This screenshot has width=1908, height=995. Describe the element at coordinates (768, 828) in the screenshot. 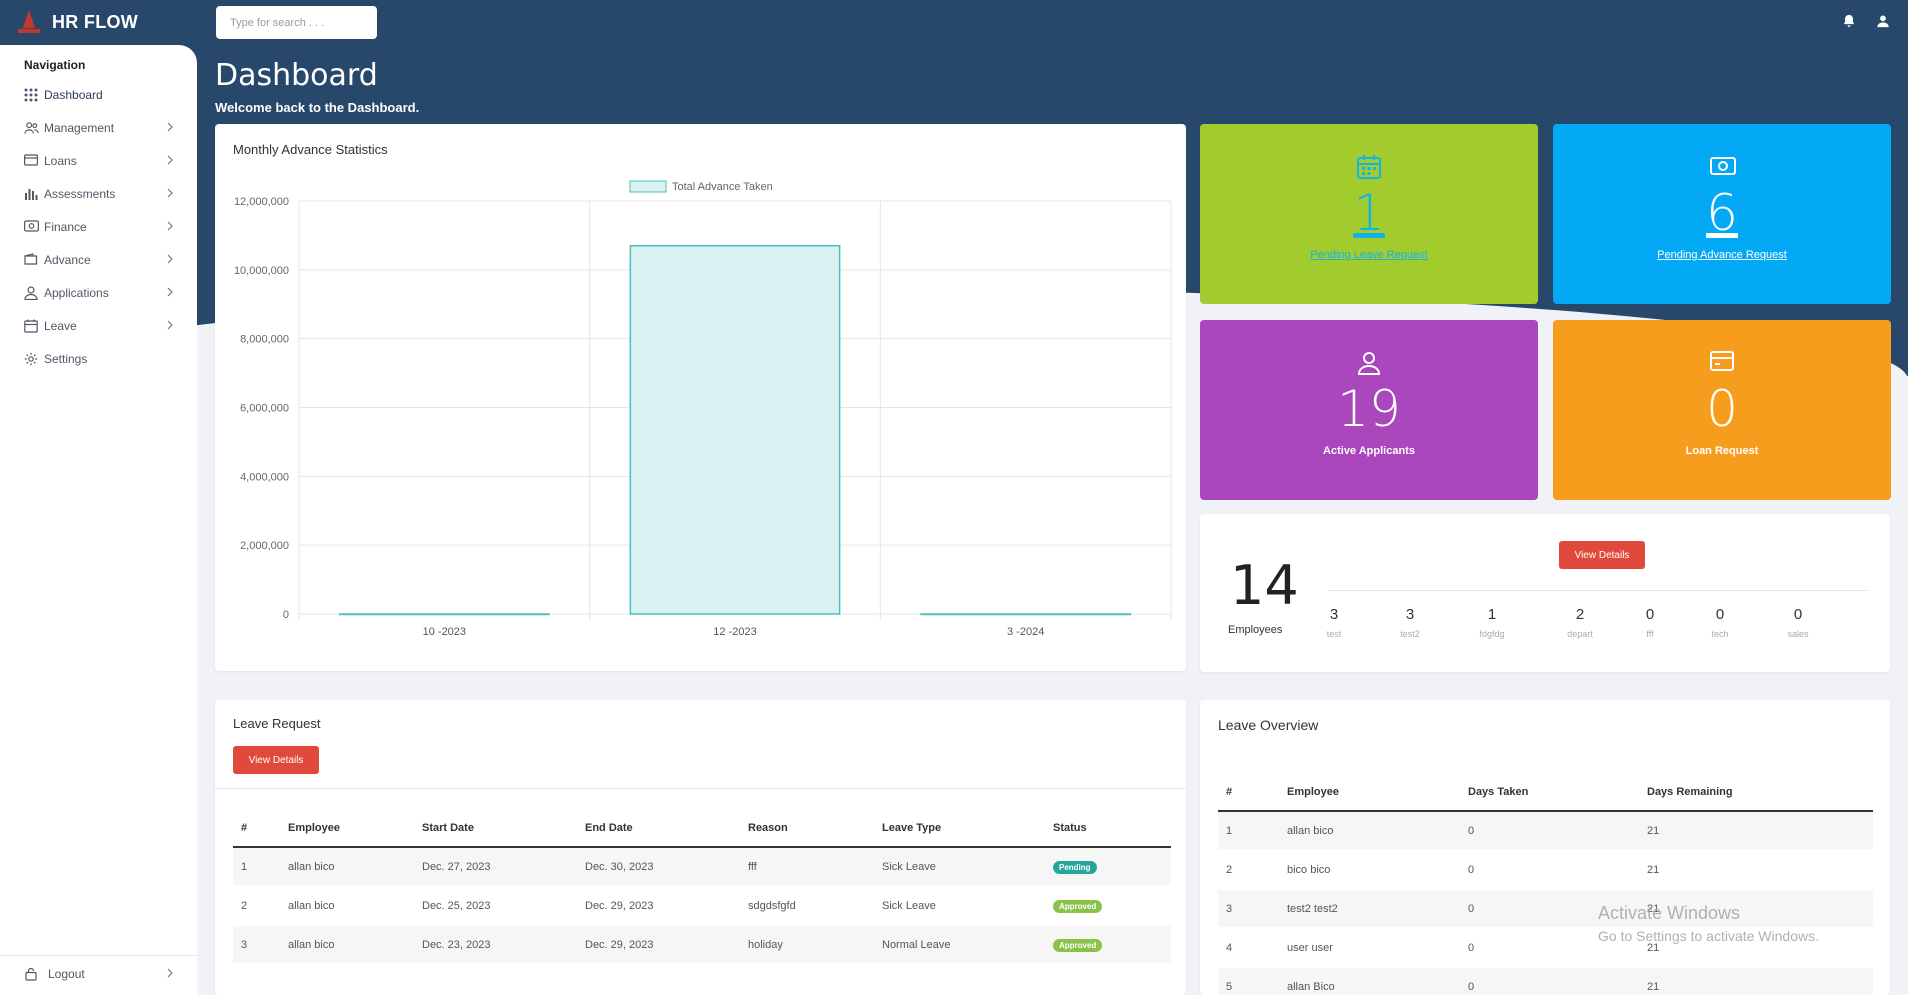

I see `column-header: Reason` at that location.